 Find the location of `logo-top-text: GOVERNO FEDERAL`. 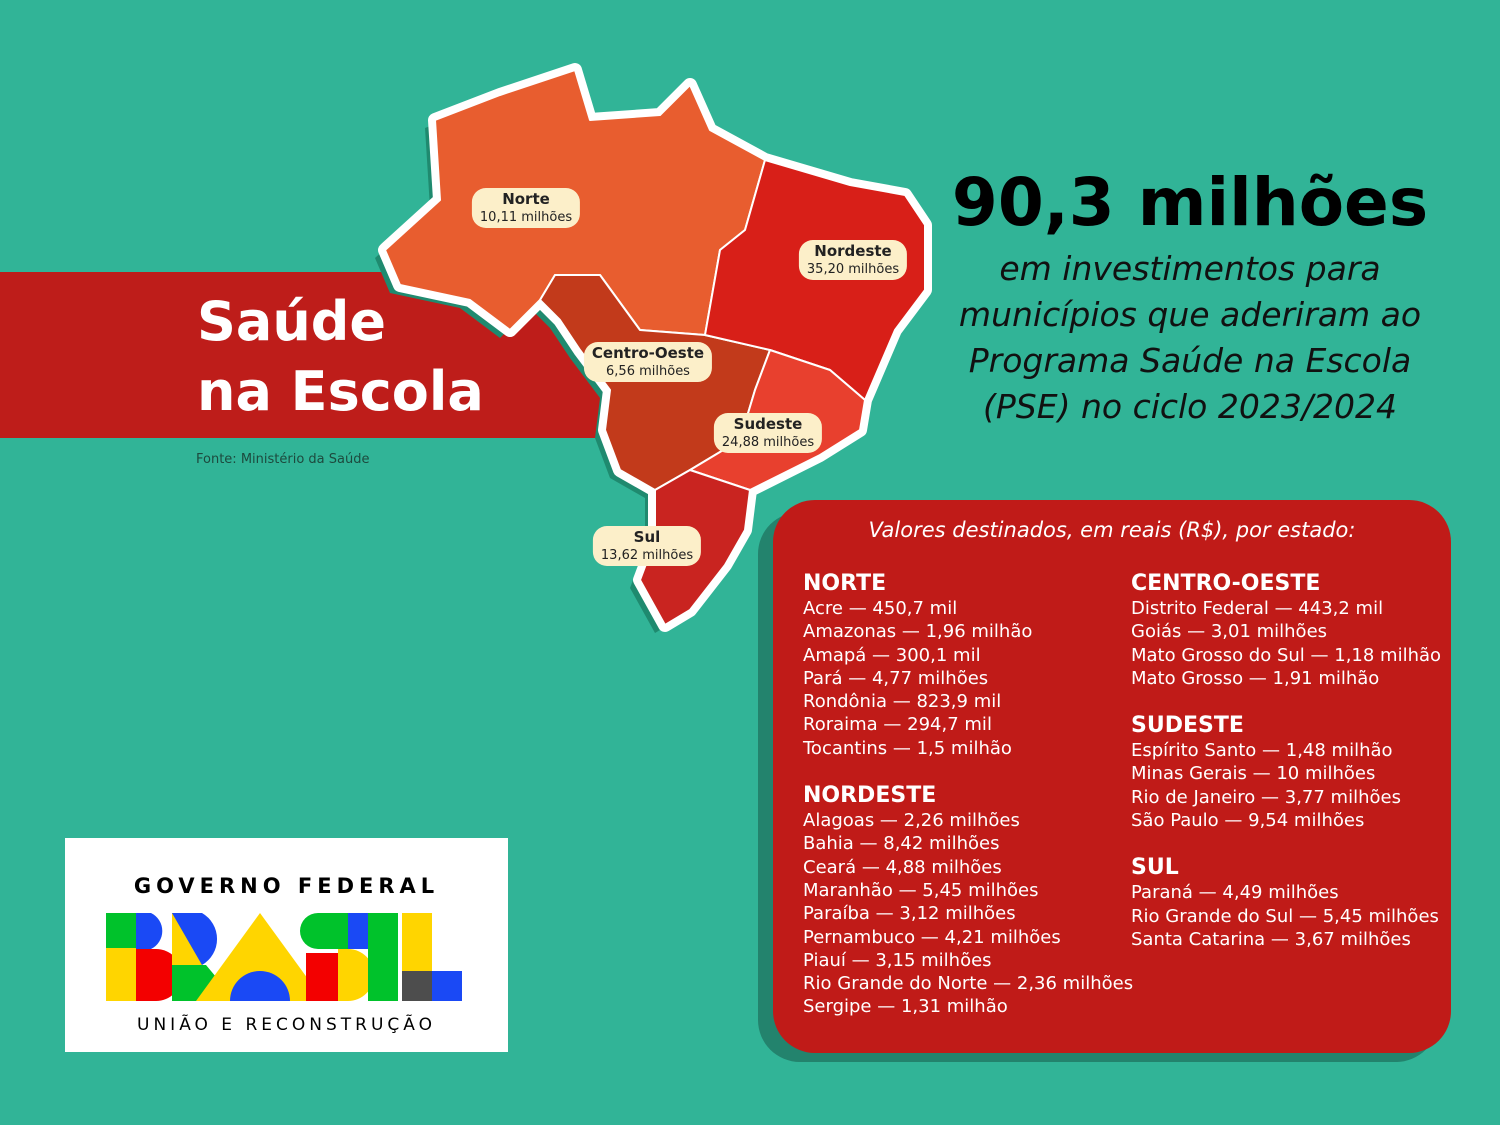

logo-top-text: GOVERNO FEDERAL is located at coordinates (286, 886).